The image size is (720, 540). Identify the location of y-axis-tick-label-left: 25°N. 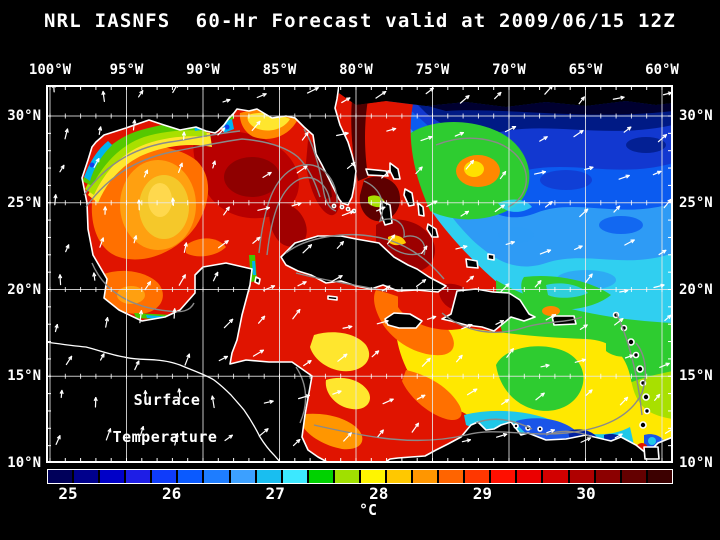
(24, 202).